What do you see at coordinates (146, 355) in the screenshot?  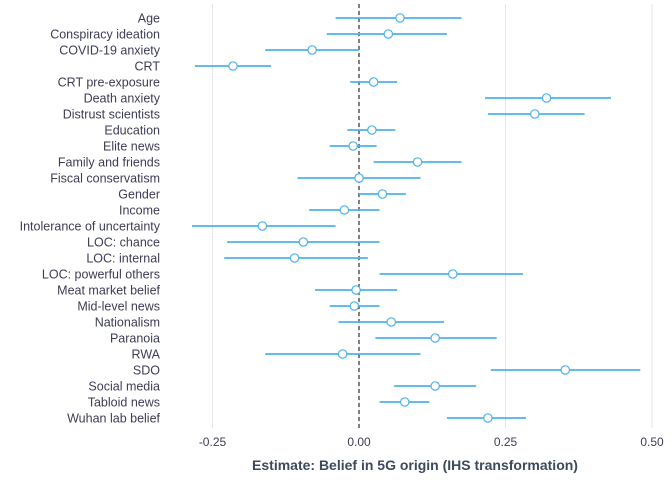 I see `y-label-21: RWA` at bounding box center [146, 355].